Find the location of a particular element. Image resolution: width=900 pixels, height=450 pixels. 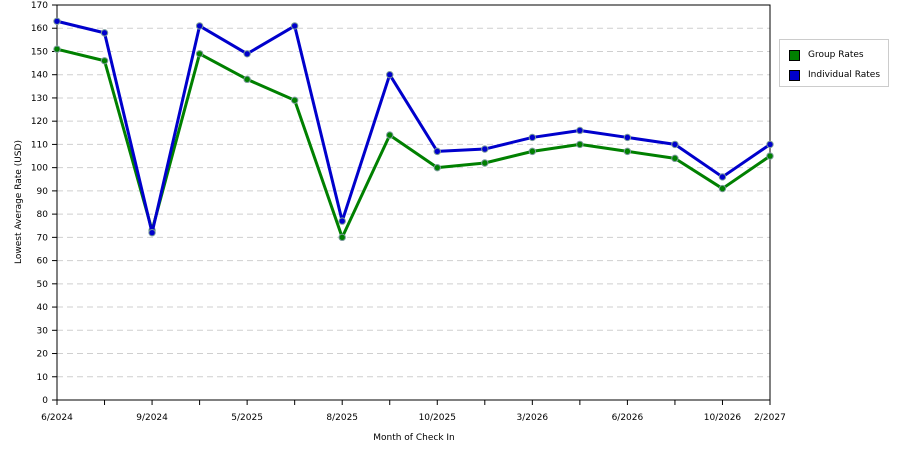

legend-label-group: Group Rates is located at coordinates (836, 55).